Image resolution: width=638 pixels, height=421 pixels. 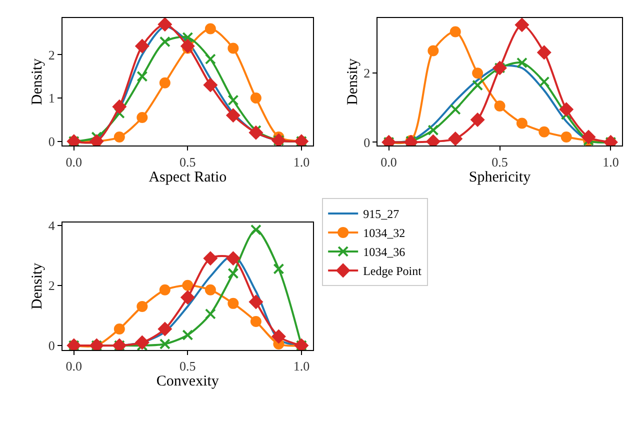 I want to click on legend-label: 1034_32, so click(x=384, y=233).